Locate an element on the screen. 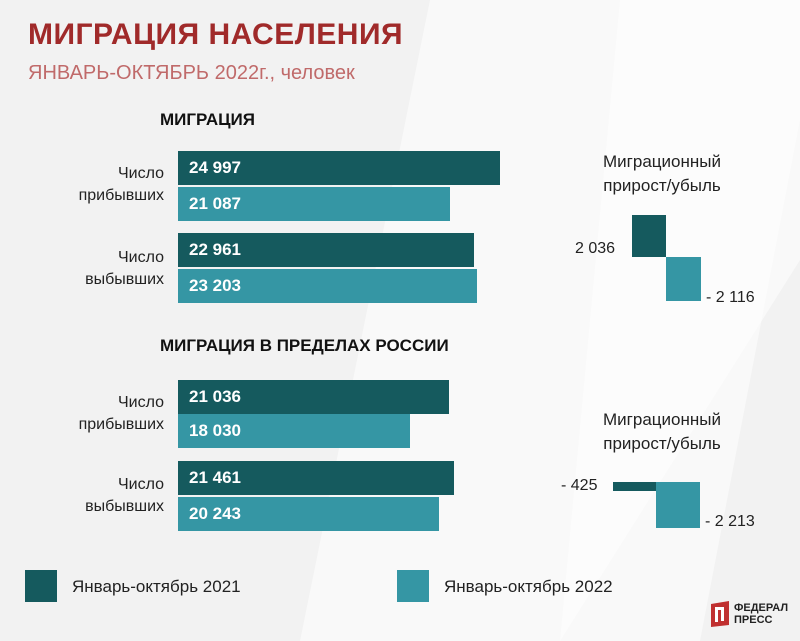 The image size is (800, 641). bar-value-label: 24 997 is located at coordinates (215, 167).